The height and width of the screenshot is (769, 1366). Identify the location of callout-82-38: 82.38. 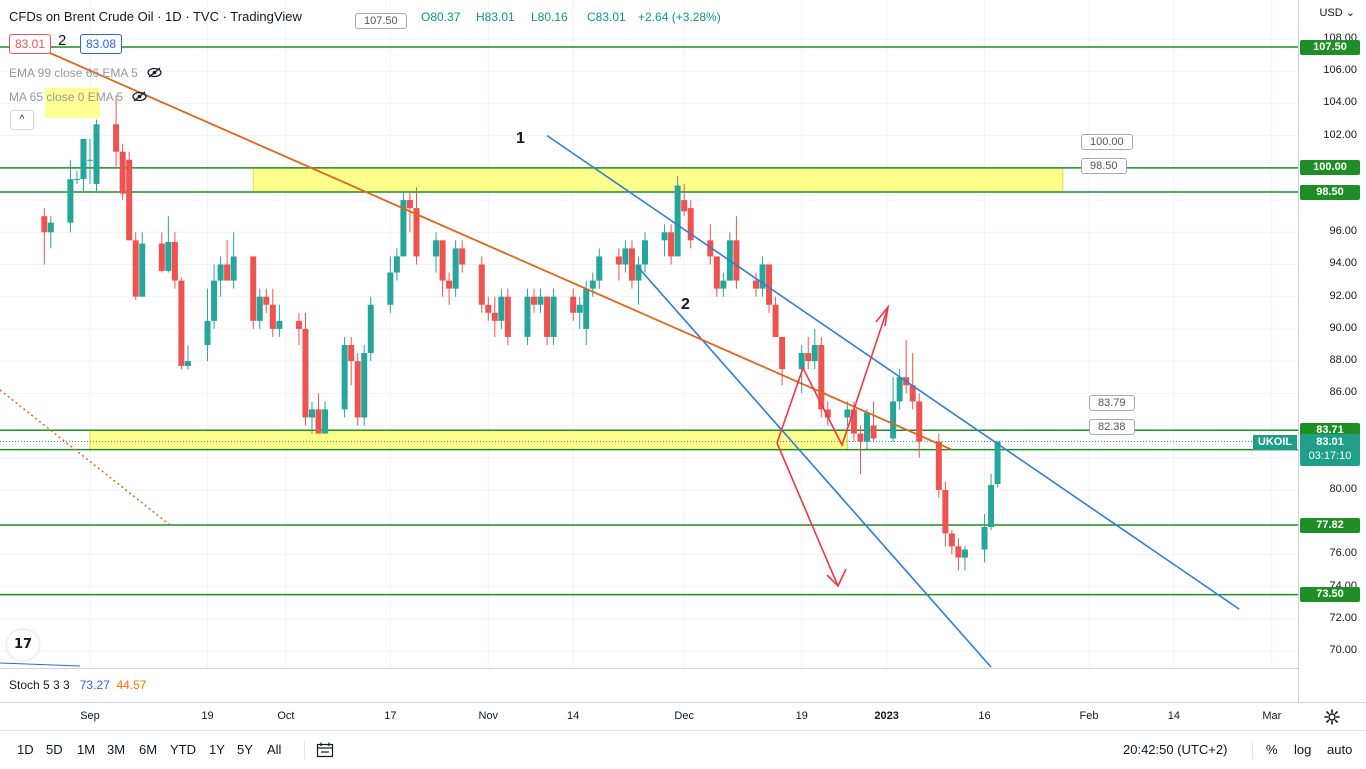
(1112, 427).